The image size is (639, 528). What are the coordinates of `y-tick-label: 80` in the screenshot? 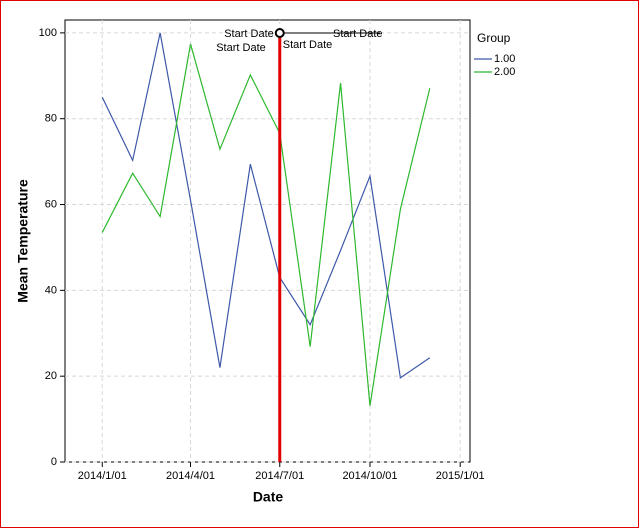 It's located at (51, 119).